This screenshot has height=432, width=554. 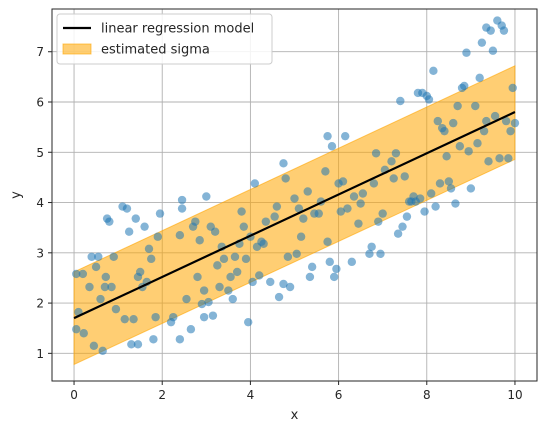 I want to click on x-ticks: 0 2 4 6 8 10, so click(x=296, y=391).